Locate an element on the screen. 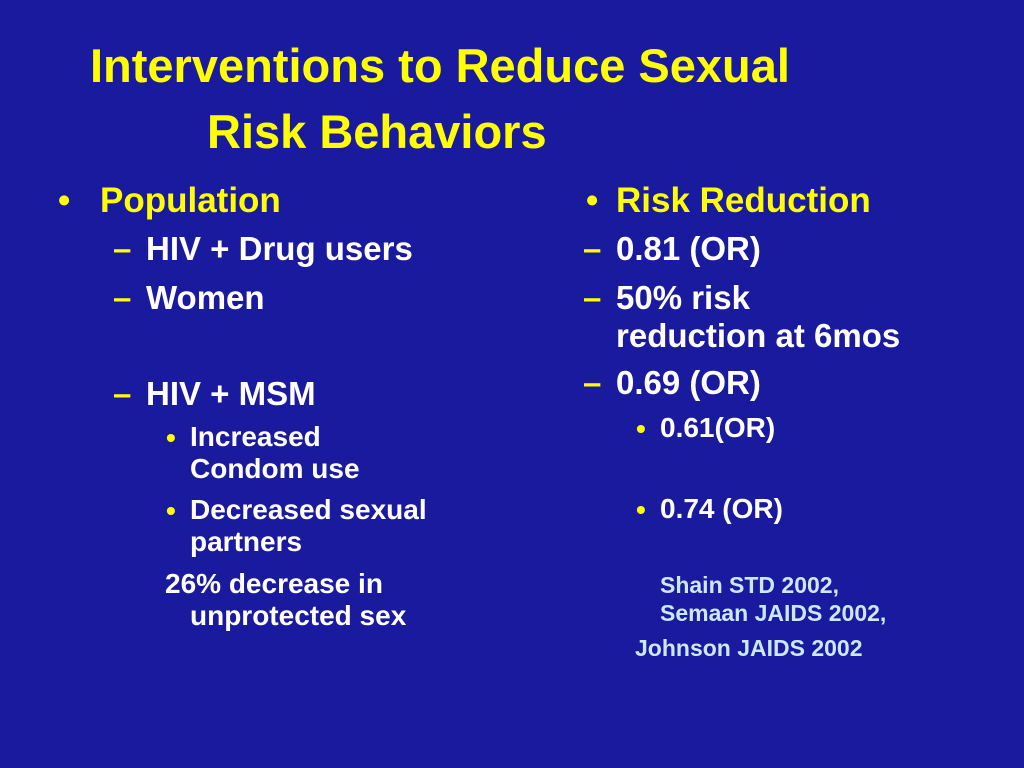 The height and width of the screenshot is (768, 1024). right-subitem-2: 0.74 (OR) is located at coordinates (721, 508).